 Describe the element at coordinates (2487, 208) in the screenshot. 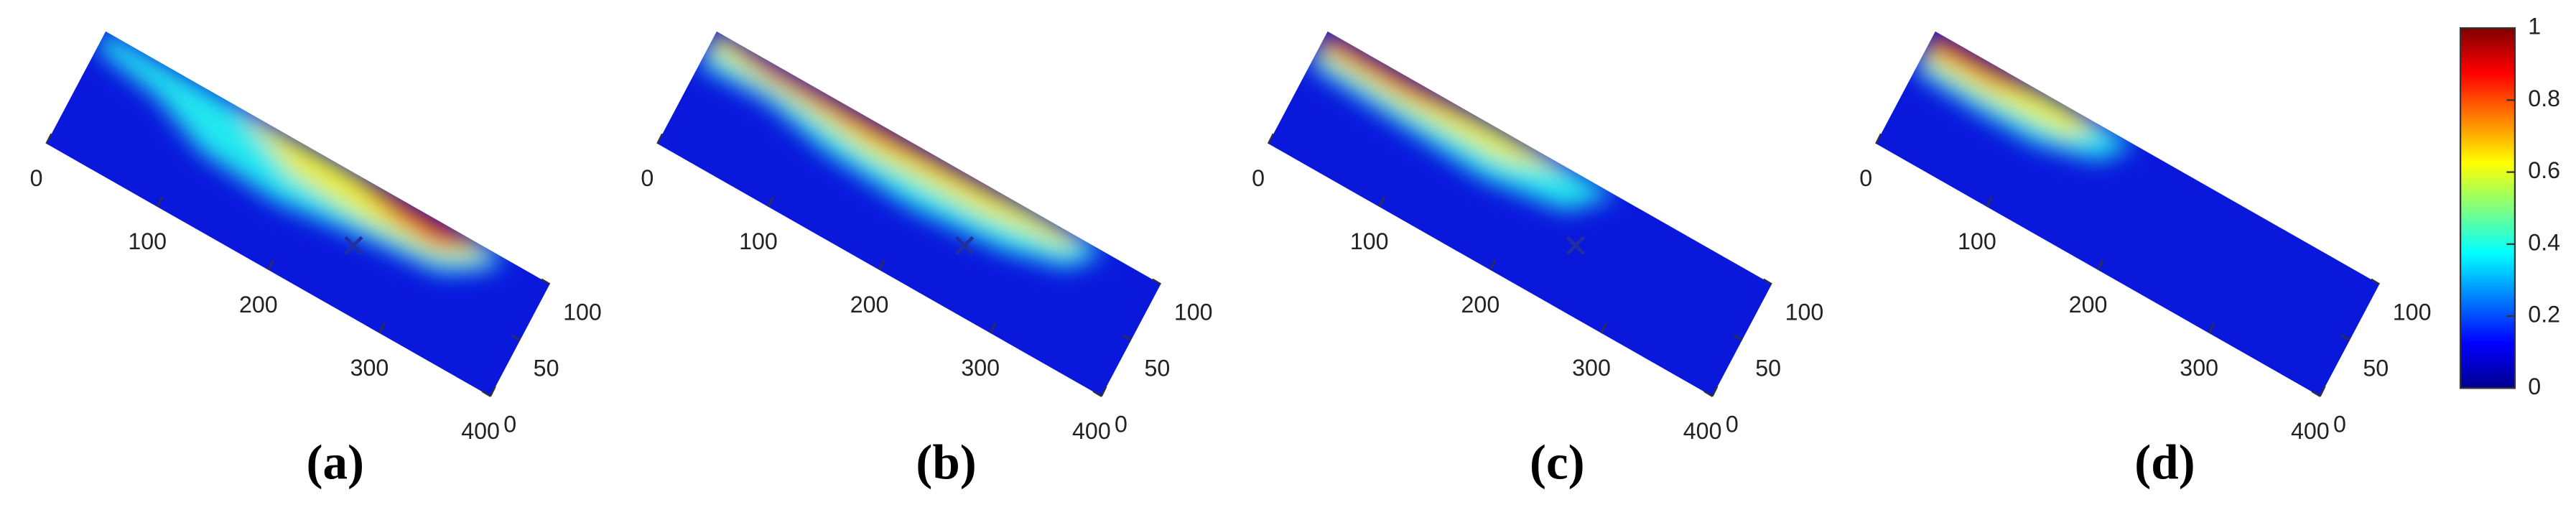

I see `colorbar` at that location.